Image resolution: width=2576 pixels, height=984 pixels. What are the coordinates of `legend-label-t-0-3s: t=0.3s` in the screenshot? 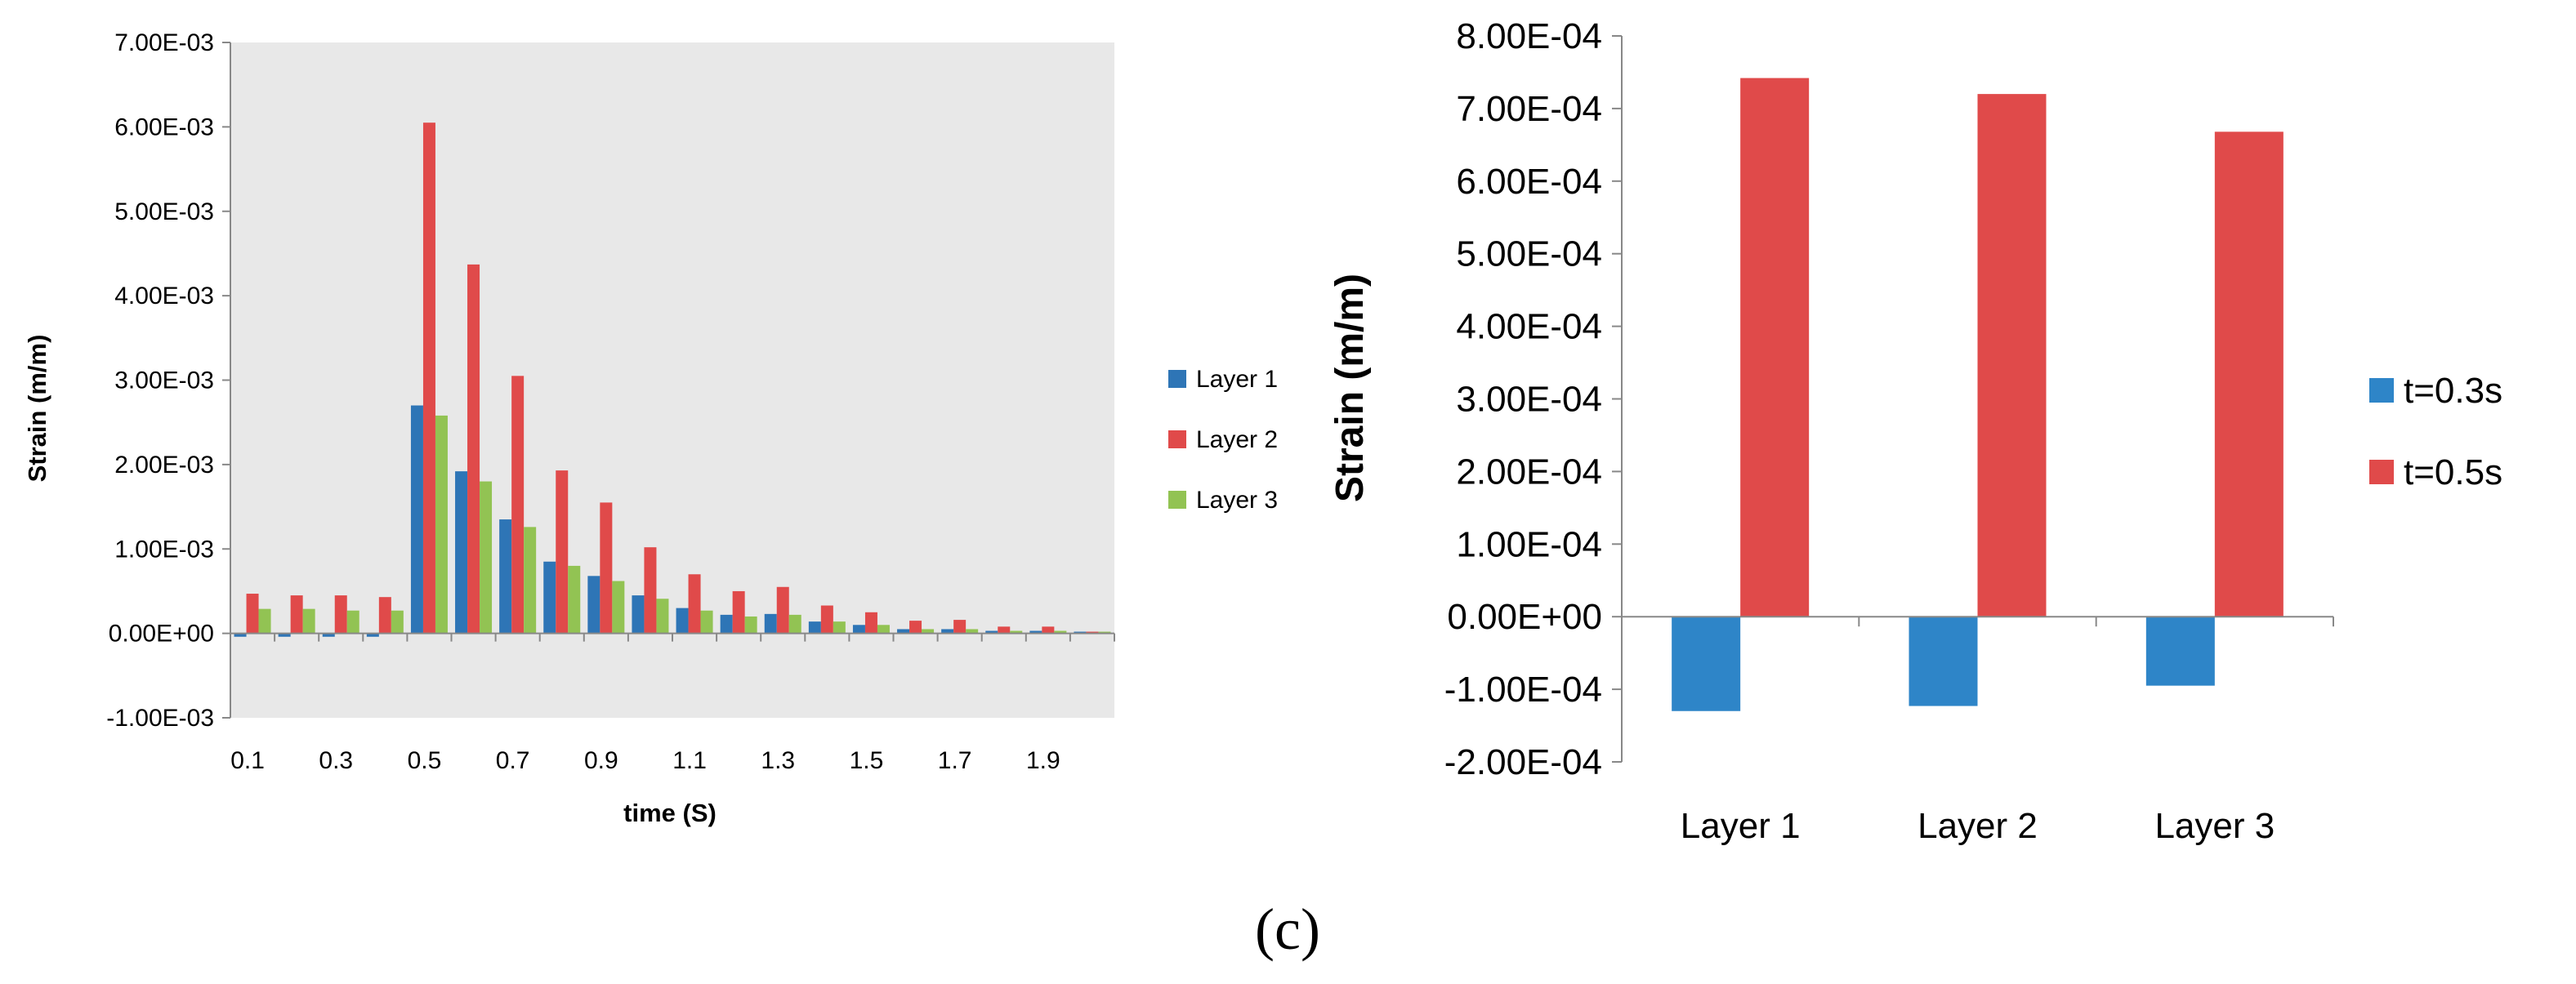 It's located at (2453, 391).